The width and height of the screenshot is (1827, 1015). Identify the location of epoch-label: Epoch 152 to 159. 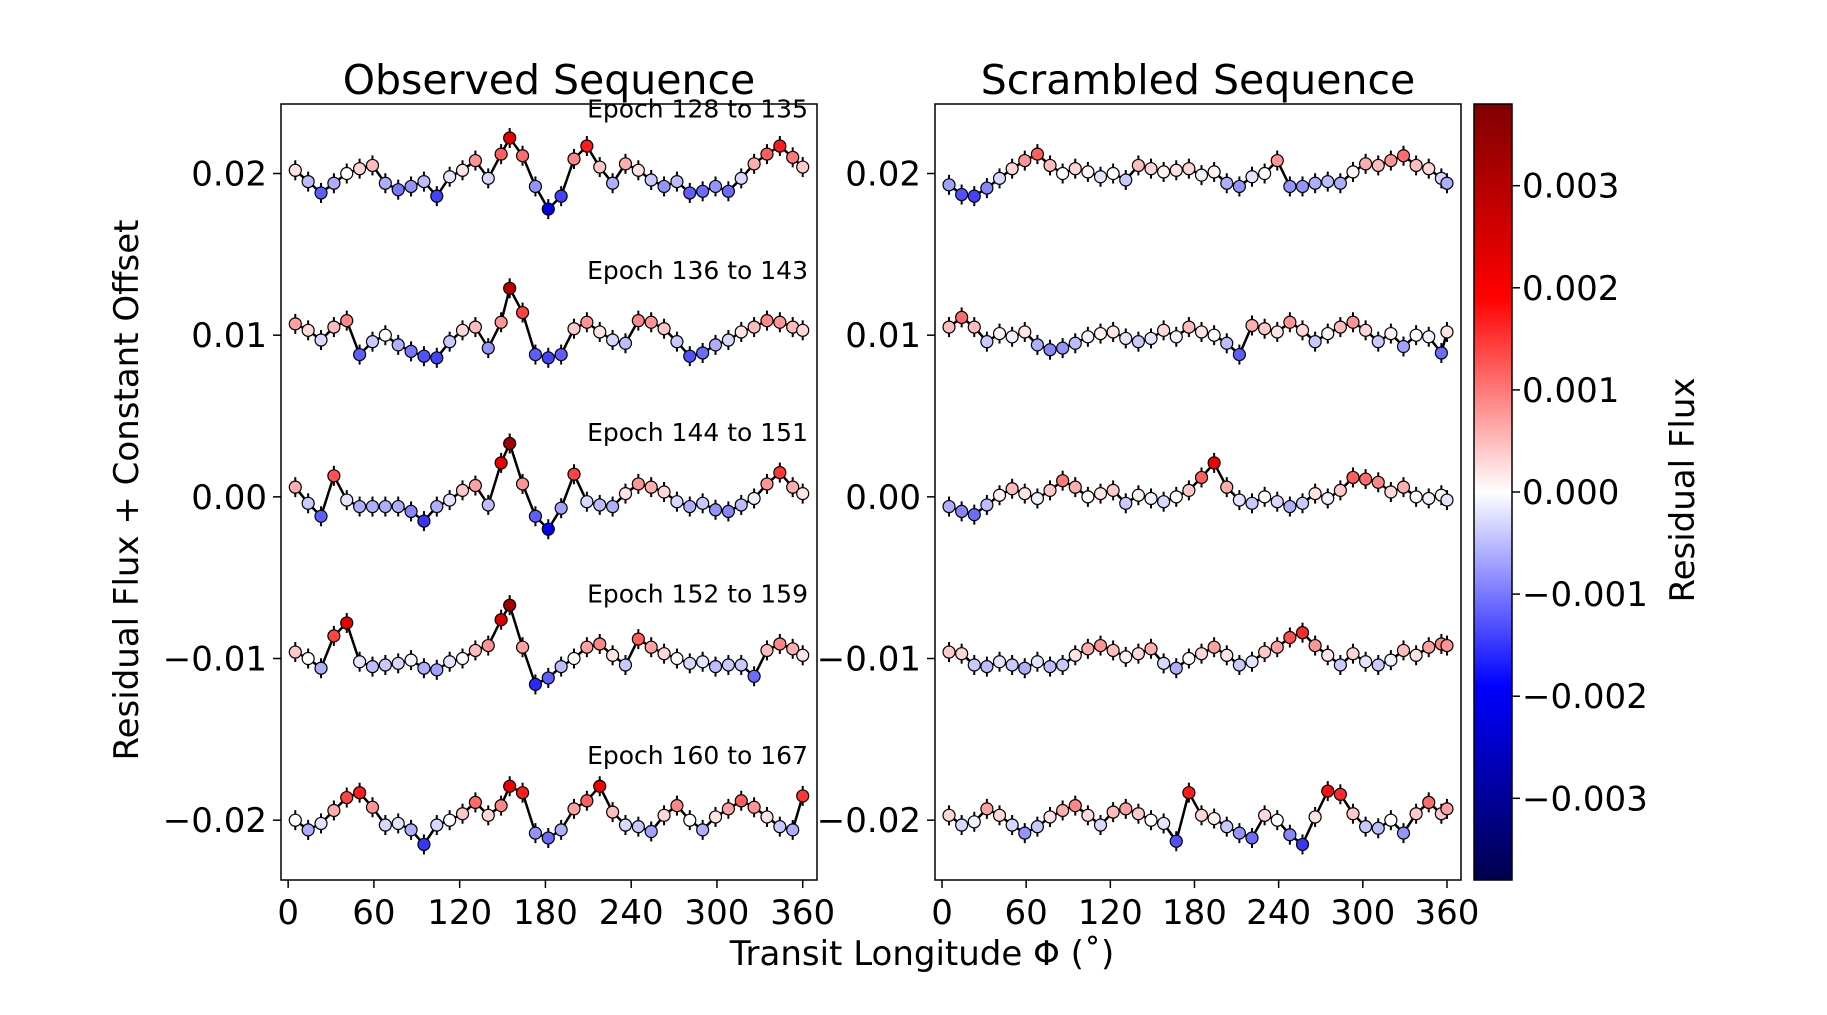
(697, 594).